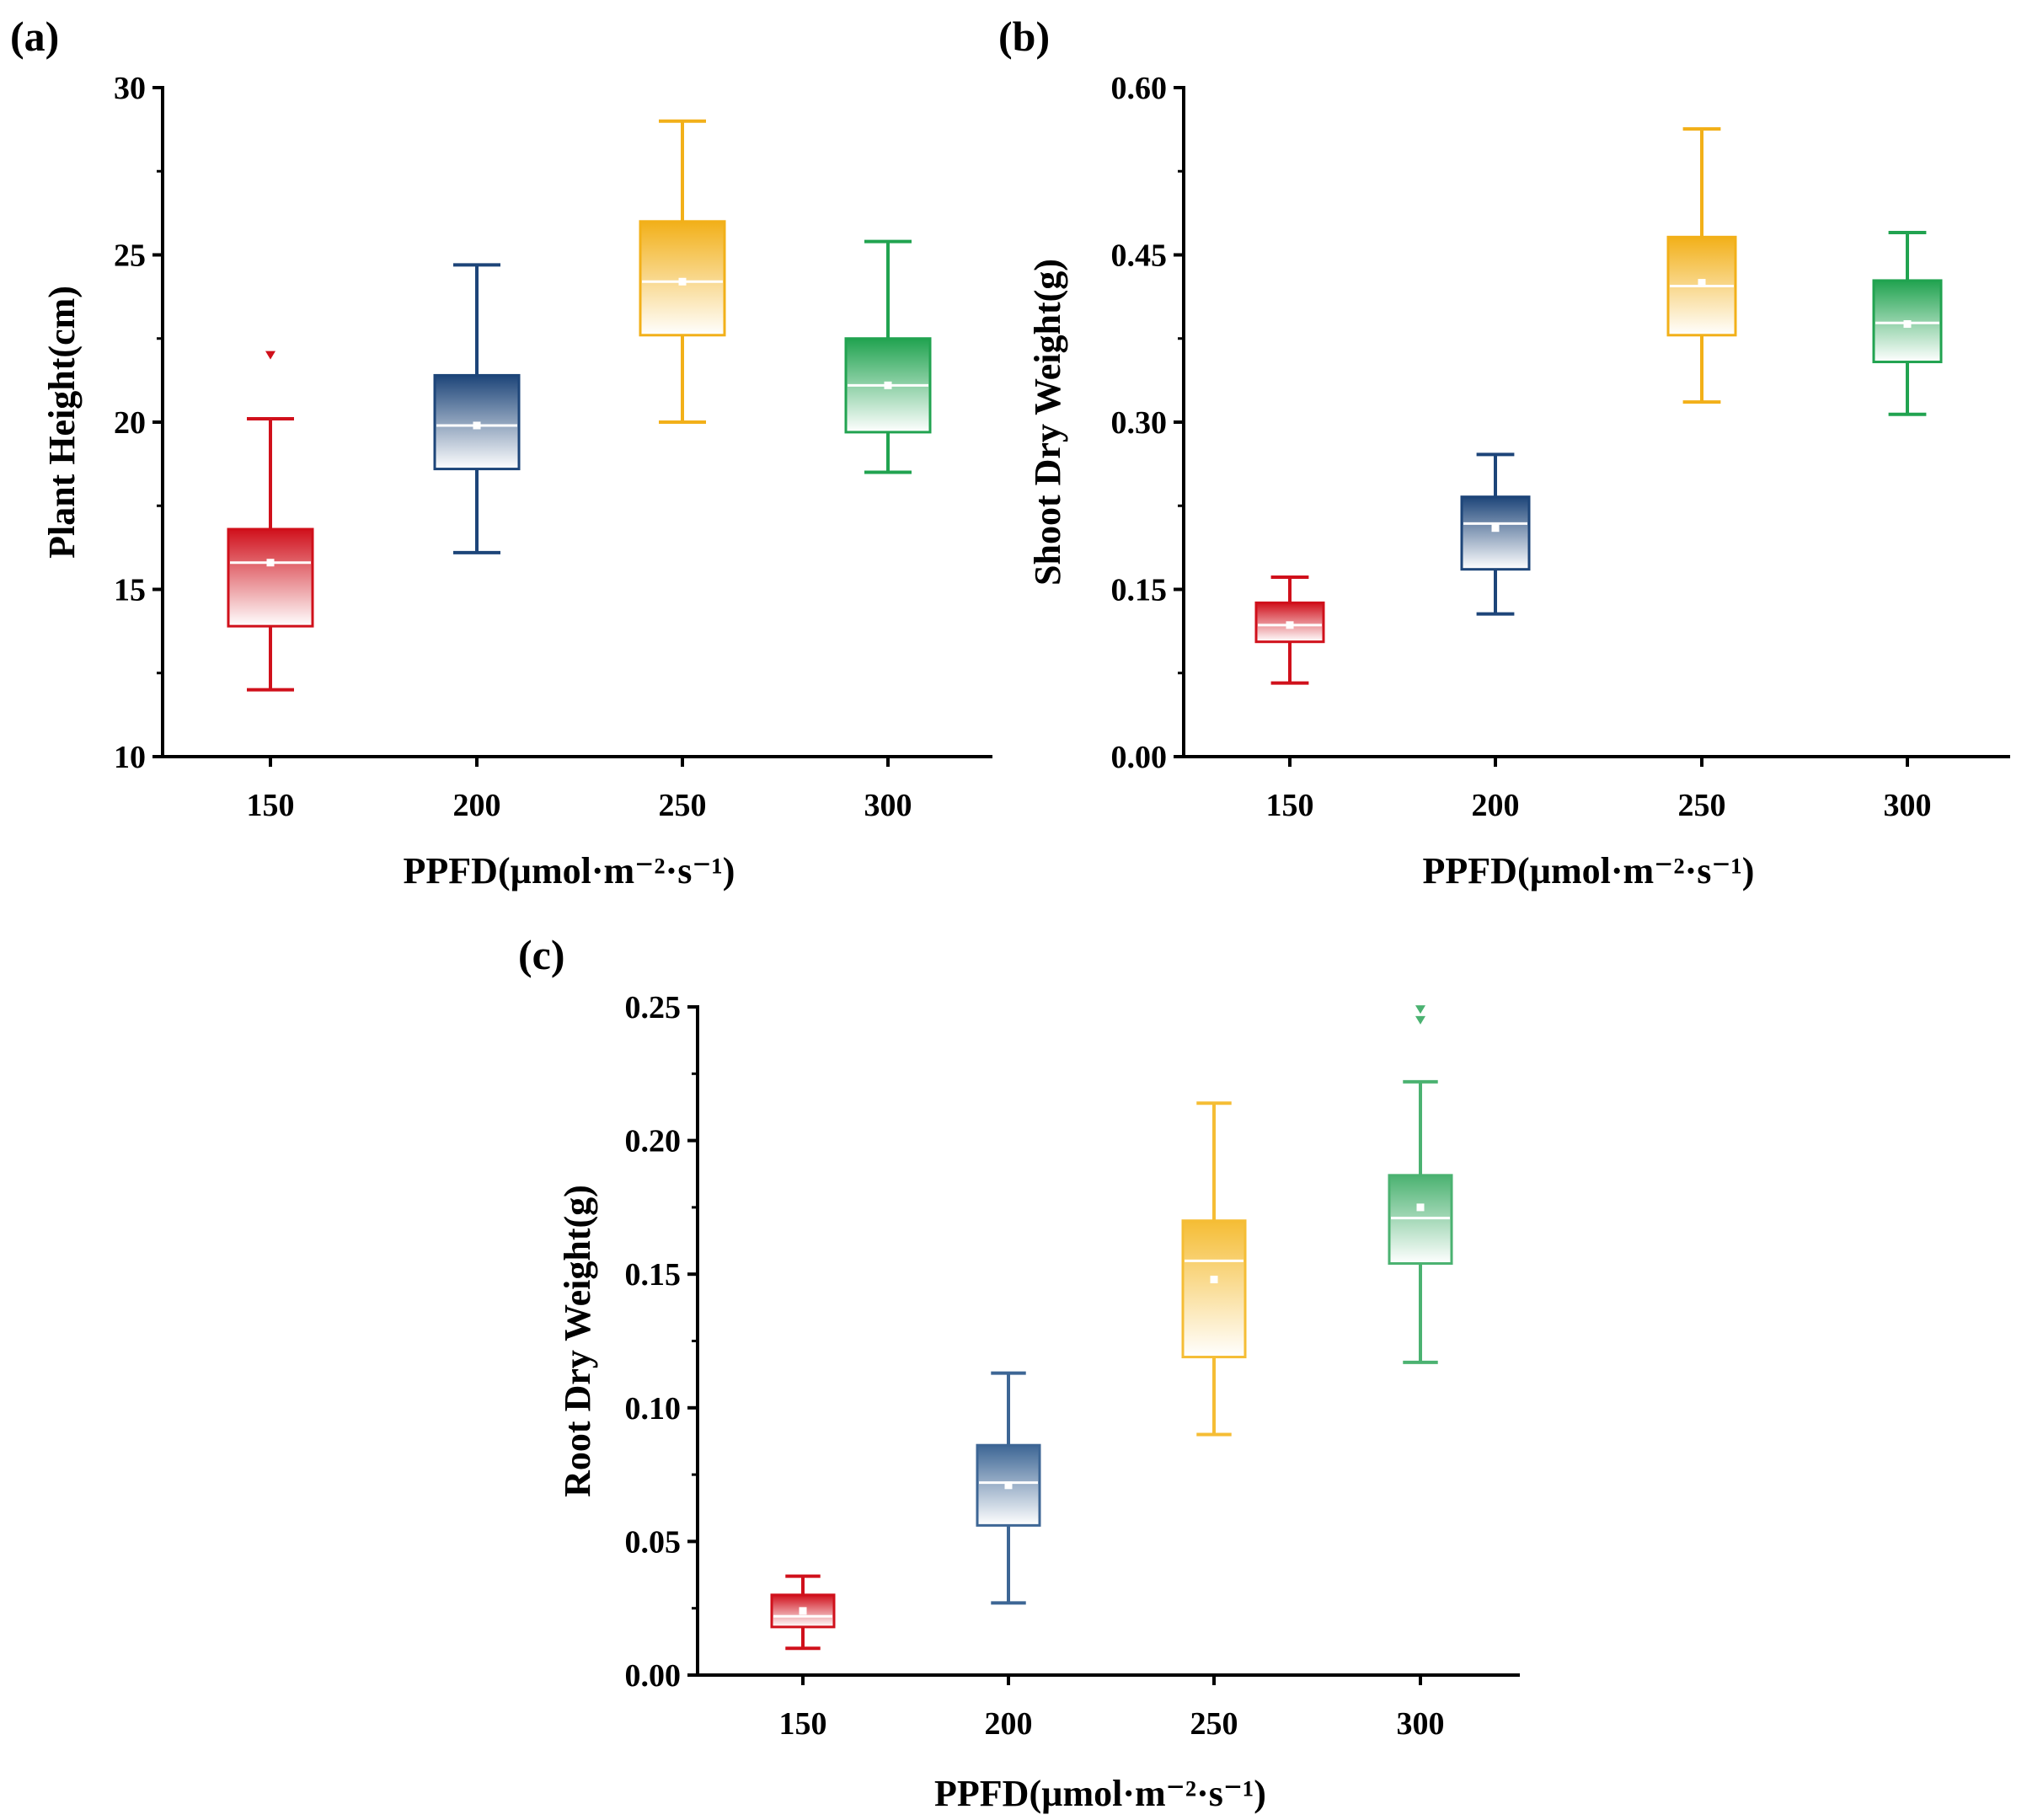 The width and height of the screenshot is (2027, 1820). What do you see at coordinates (130, 590) in the screenshot?
I see `y-tick-label: 15` at bounding box center [130, 590].